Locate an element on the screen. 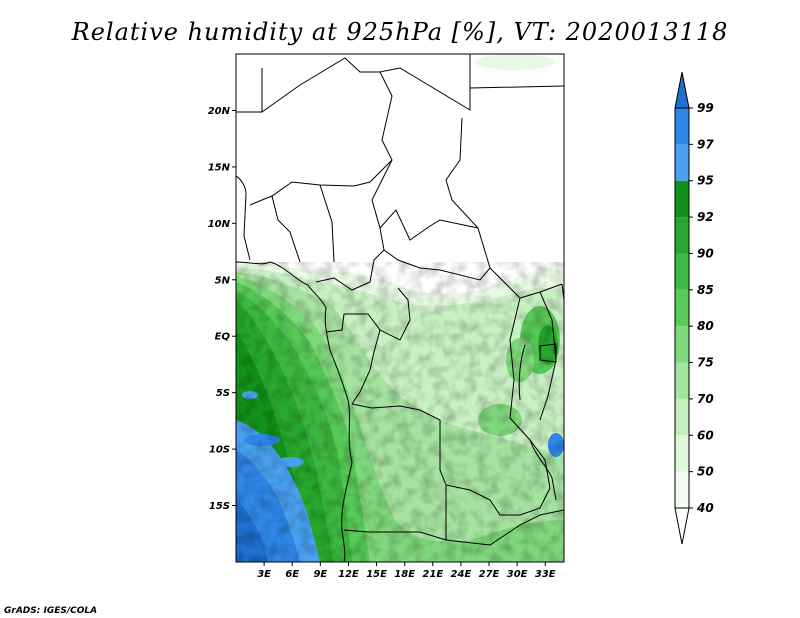  lon-tick-label: 27E is located at coordinates (489, 574).